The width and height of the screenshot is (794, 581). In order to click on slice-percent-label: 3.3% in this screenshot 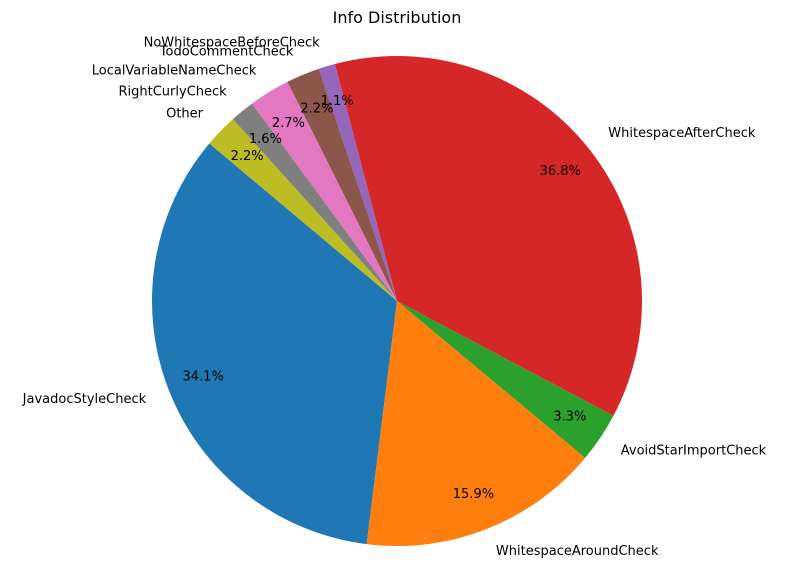, I will do `click(569, 417)`.